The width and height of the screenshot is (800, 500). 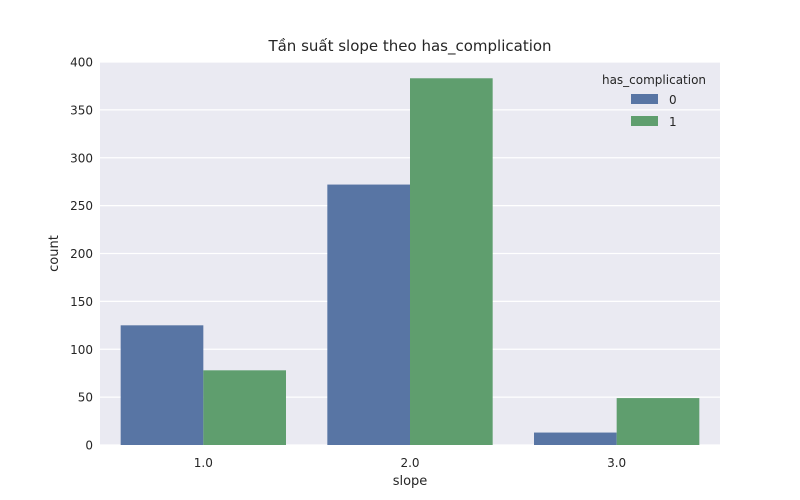 I want to click on legend-title: has_complication, so click(x=654, y=80).